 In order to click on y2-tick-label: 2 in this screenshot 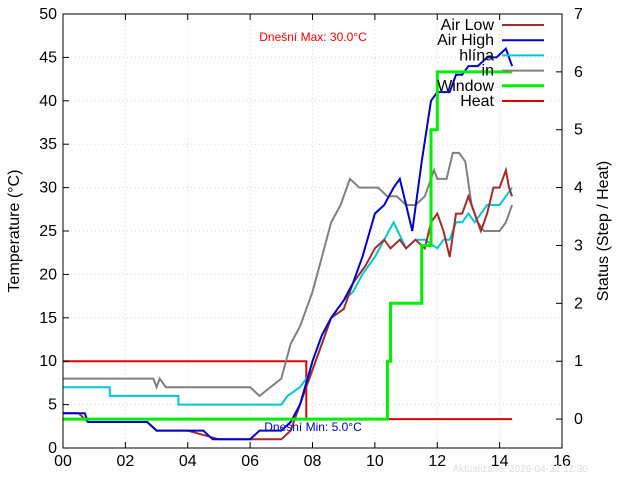, I will do `click(578, 303)`.